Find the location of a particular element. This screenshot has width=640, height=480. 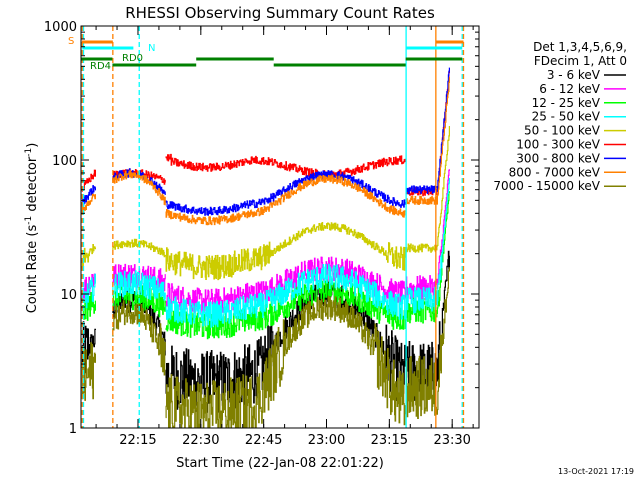

flag-label-rd4: RD4 is located at coordinates (100, 66).